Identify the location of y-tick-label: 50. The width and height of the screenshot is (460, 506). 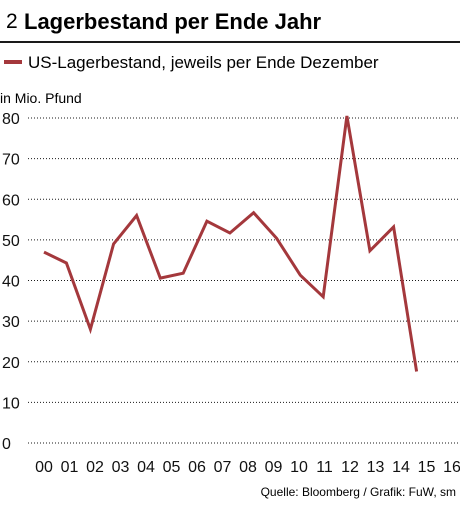
(11, 241).